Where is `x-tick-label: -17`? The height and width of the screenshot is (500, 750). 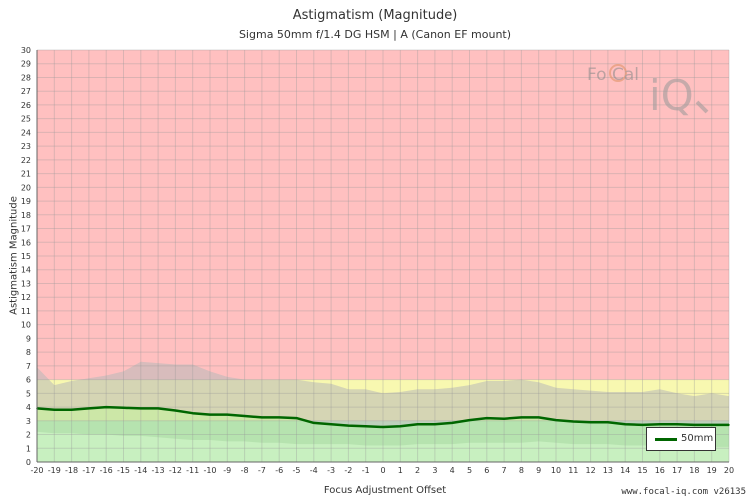
x-tick-label: -17 is located at coordinates (88, 470).